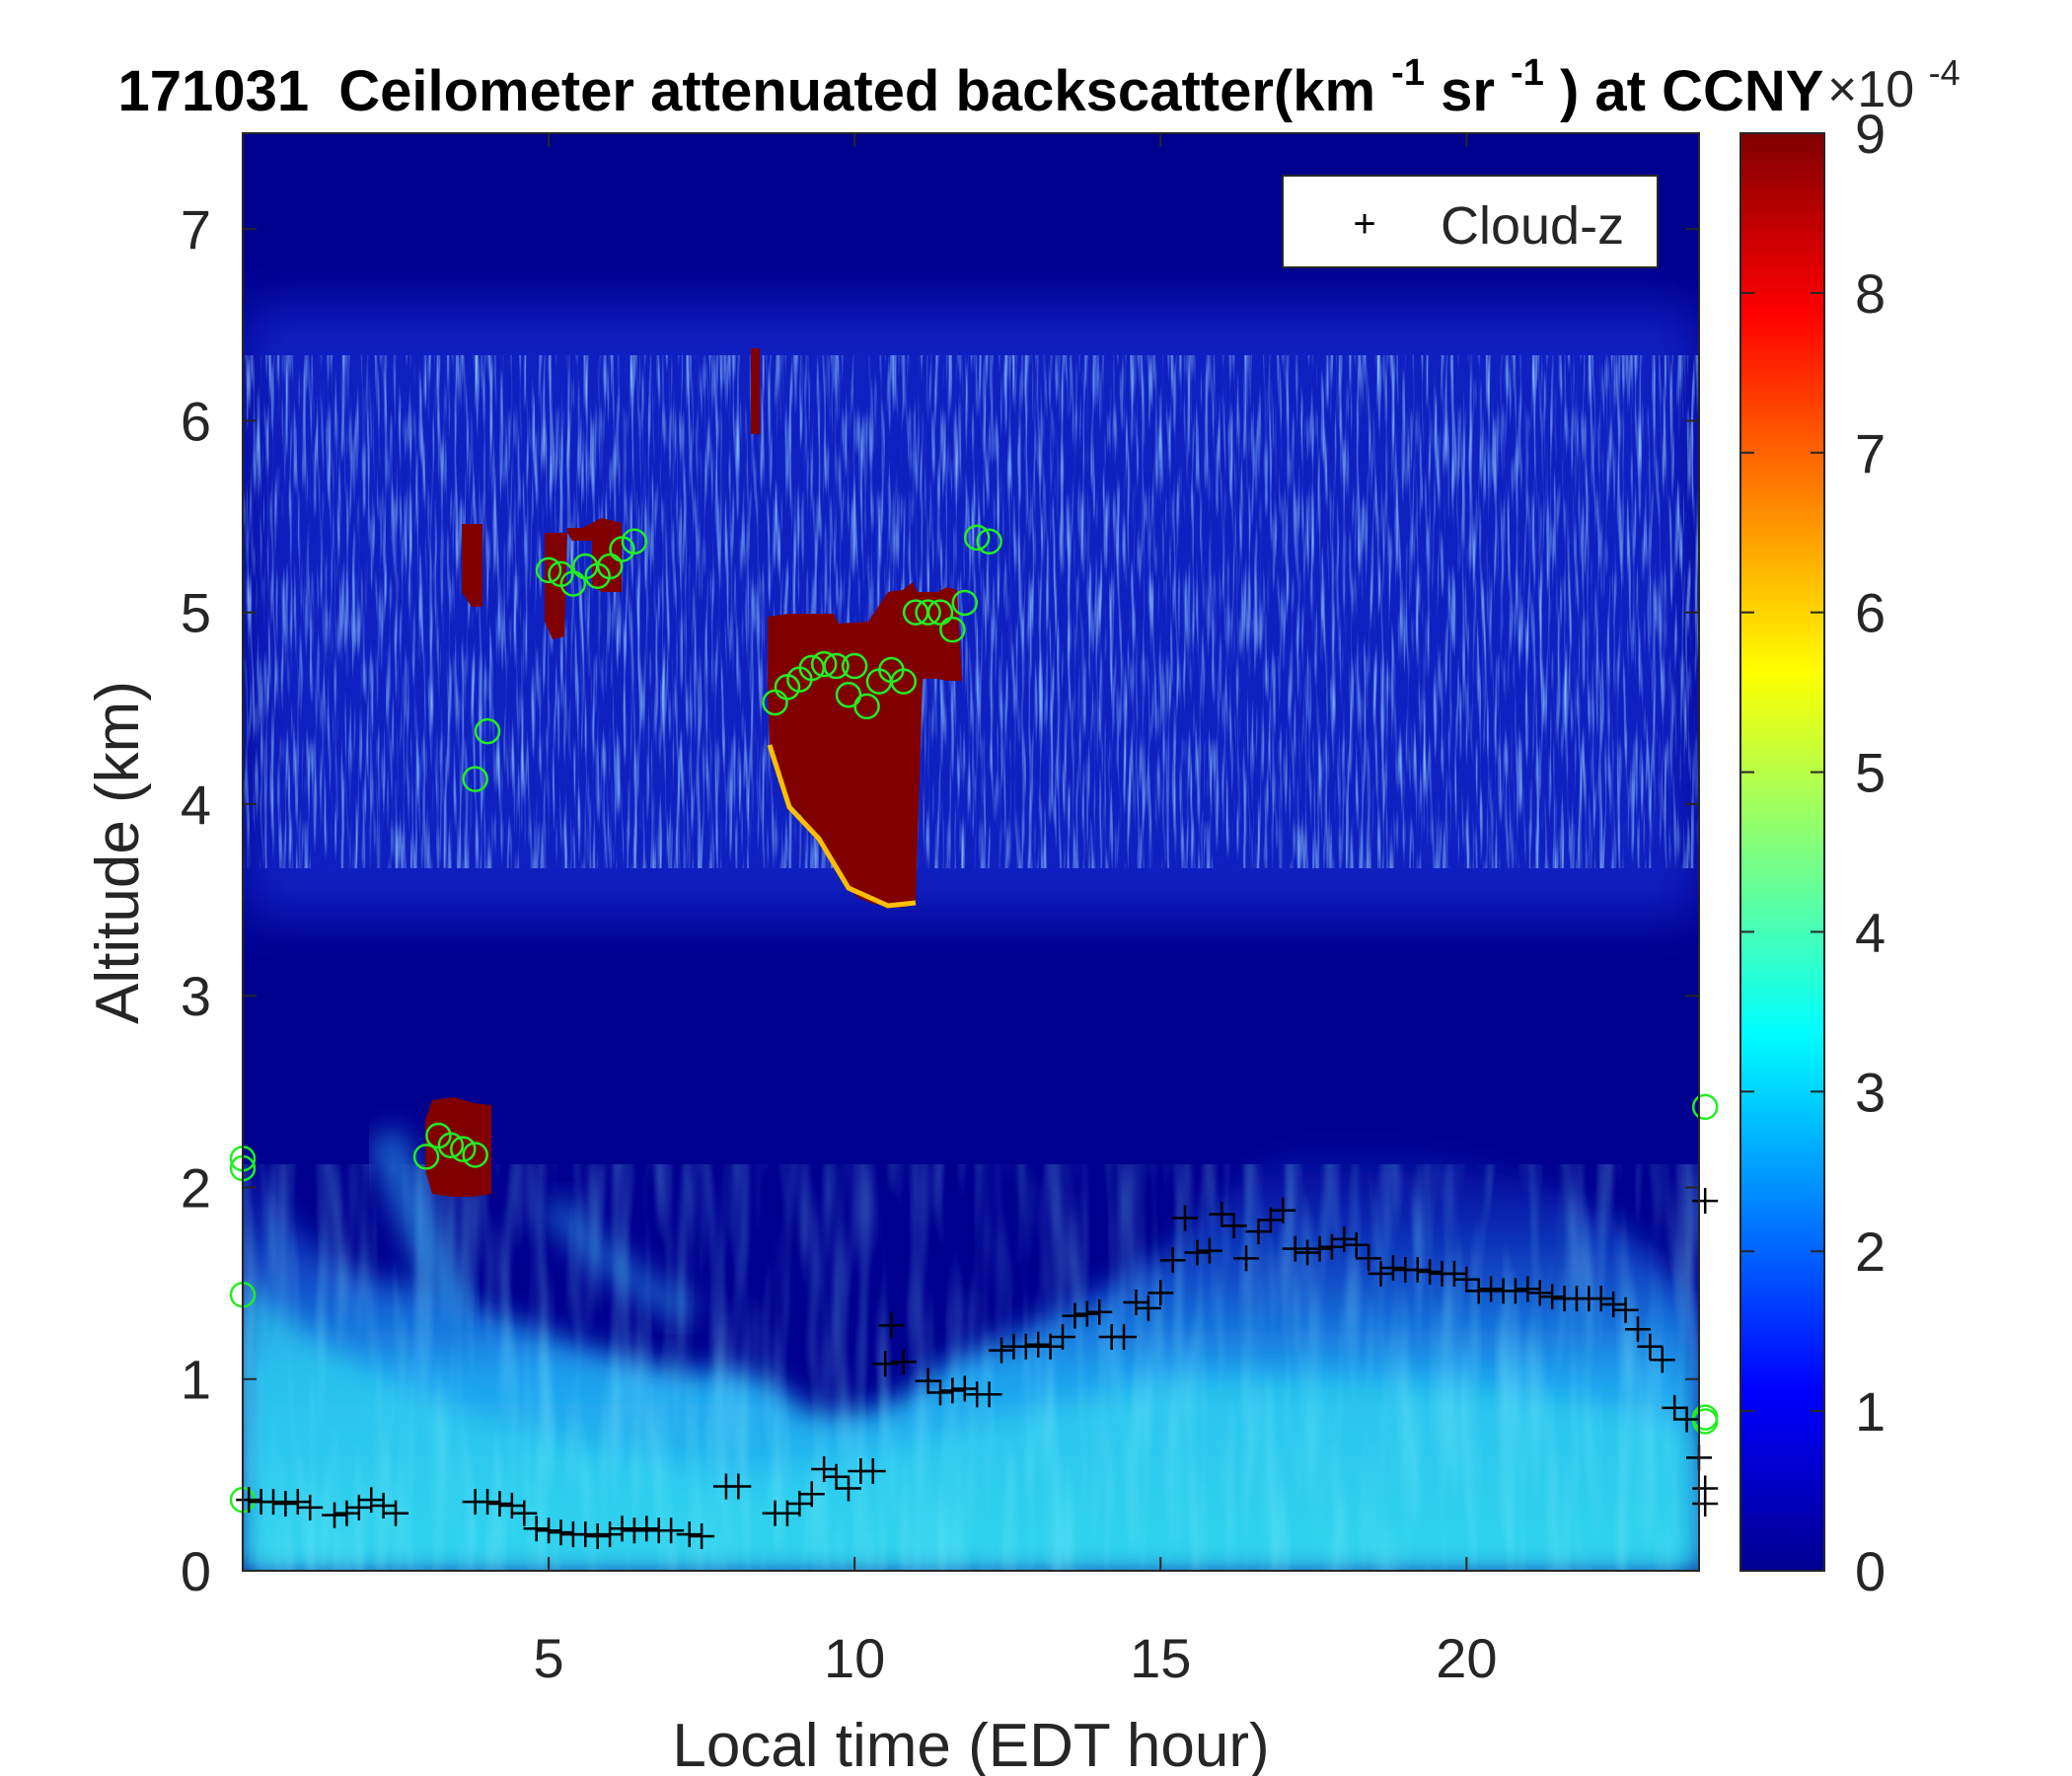 Image resolution: width=2072 pixels, height=1776 pixels. Describe the element at coordinates (196, 229) in the screenshot. I see `y-tick-label: 7` at that location.